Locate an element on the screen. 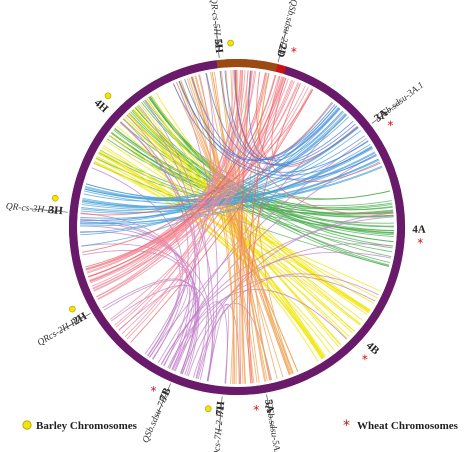  chromosome-3h-label: 3H is located at coordinates (55, 210).